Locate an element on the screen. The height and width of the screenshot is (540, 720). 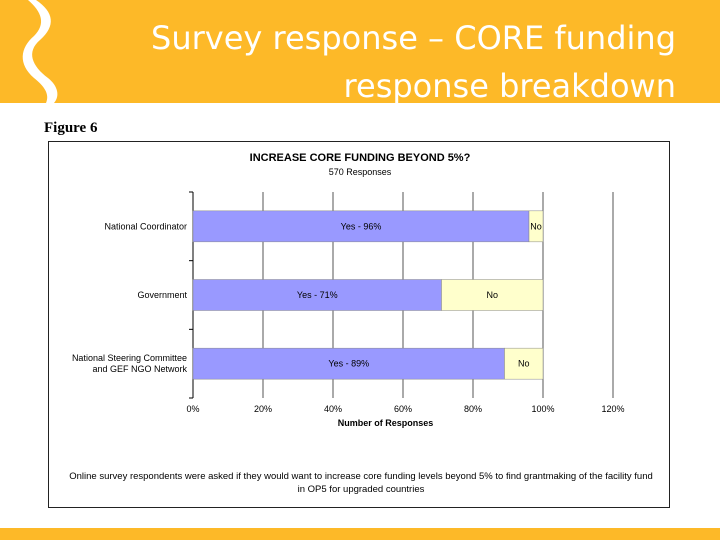
x-tick-label: 80% is located at coordinates (473, 409).